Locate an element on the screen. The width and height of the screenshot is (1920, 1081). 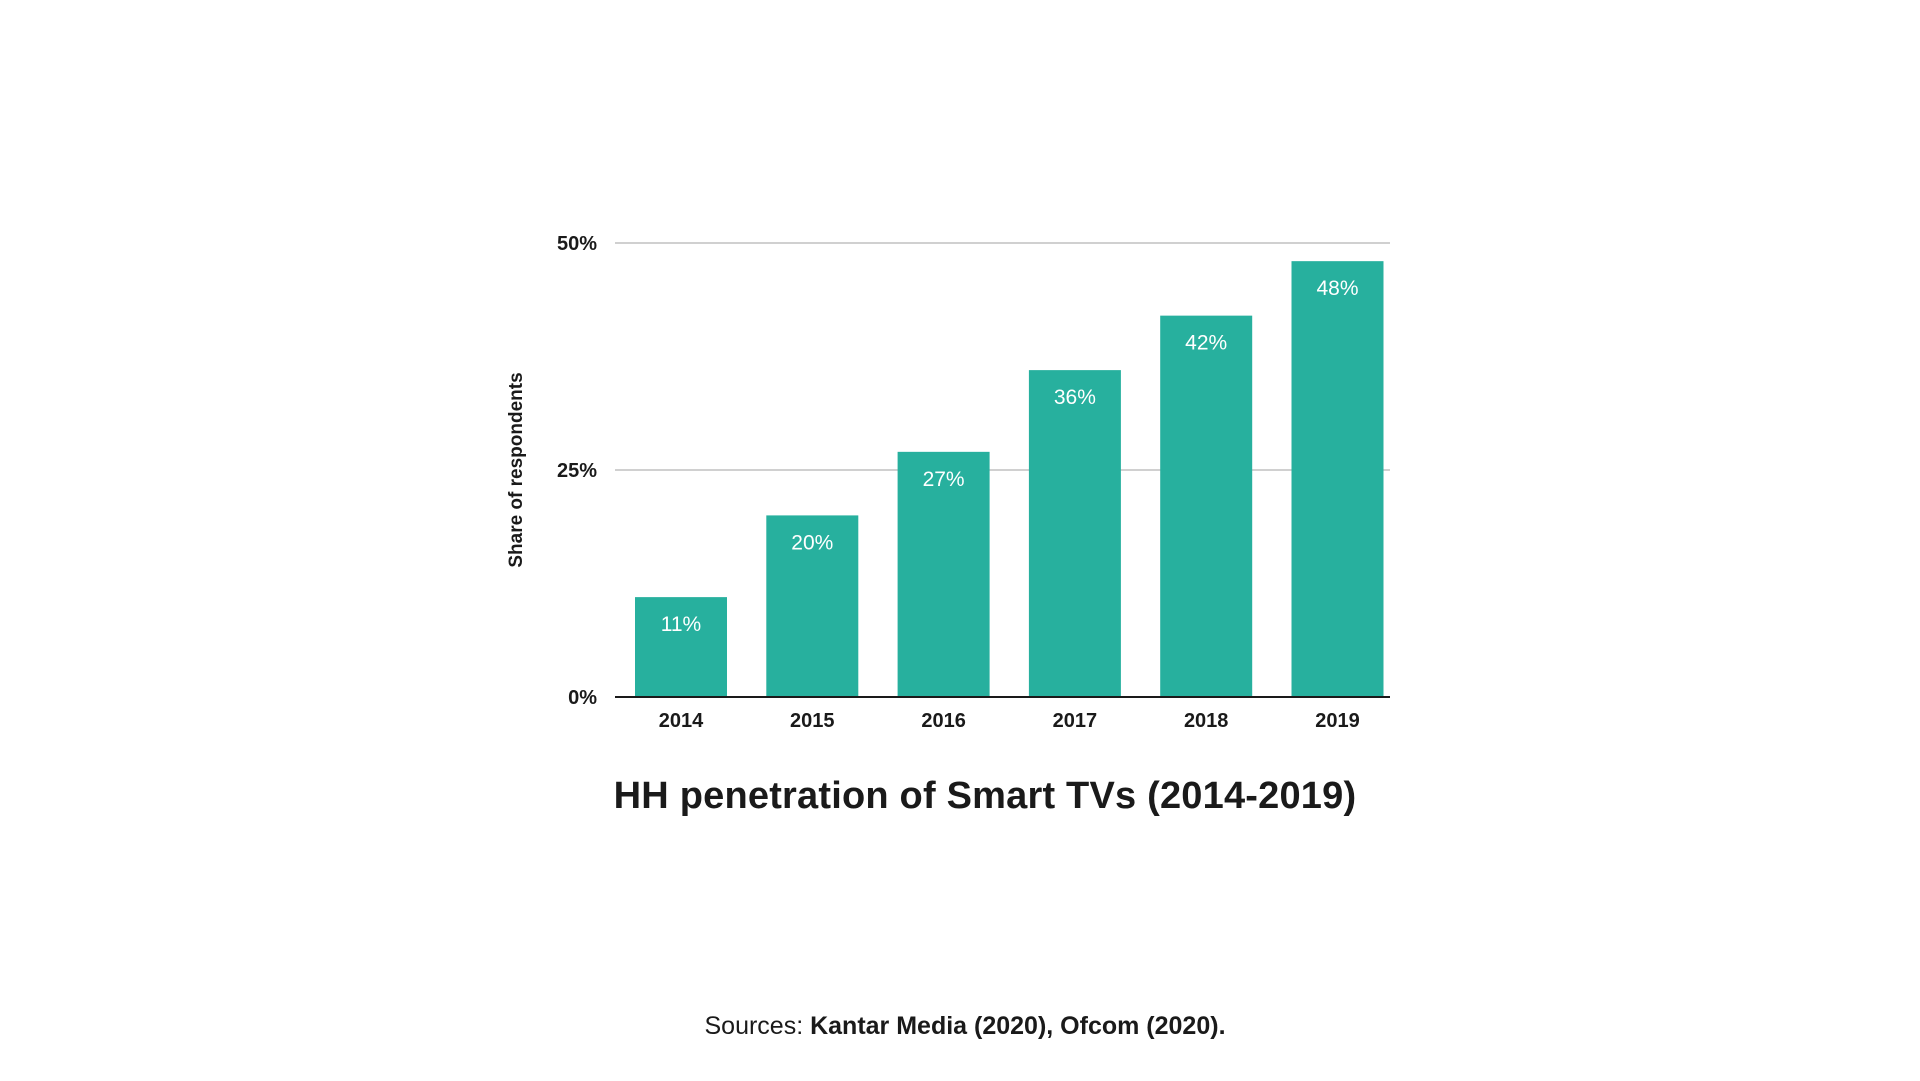
x-tick-label: 2019 is located at coordinates (1337, 721).